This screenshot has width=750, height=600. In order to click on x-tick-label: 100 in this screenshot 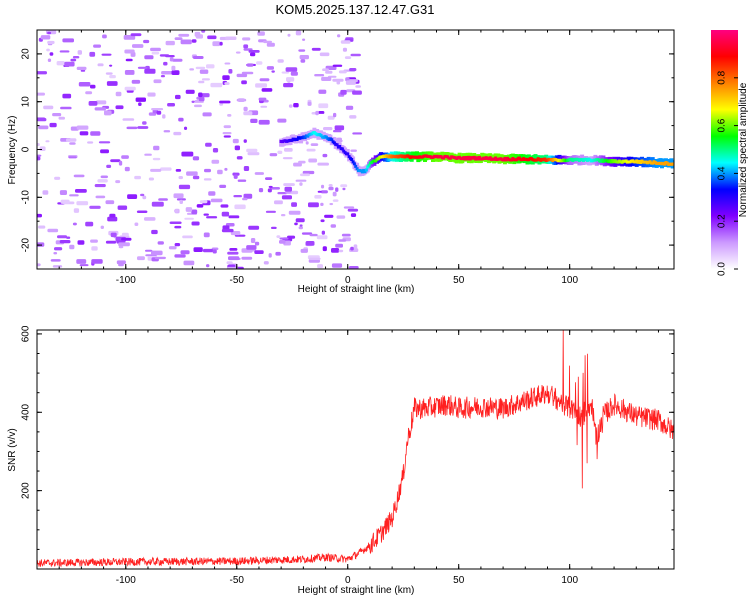, I will do `click(569, 580)`.